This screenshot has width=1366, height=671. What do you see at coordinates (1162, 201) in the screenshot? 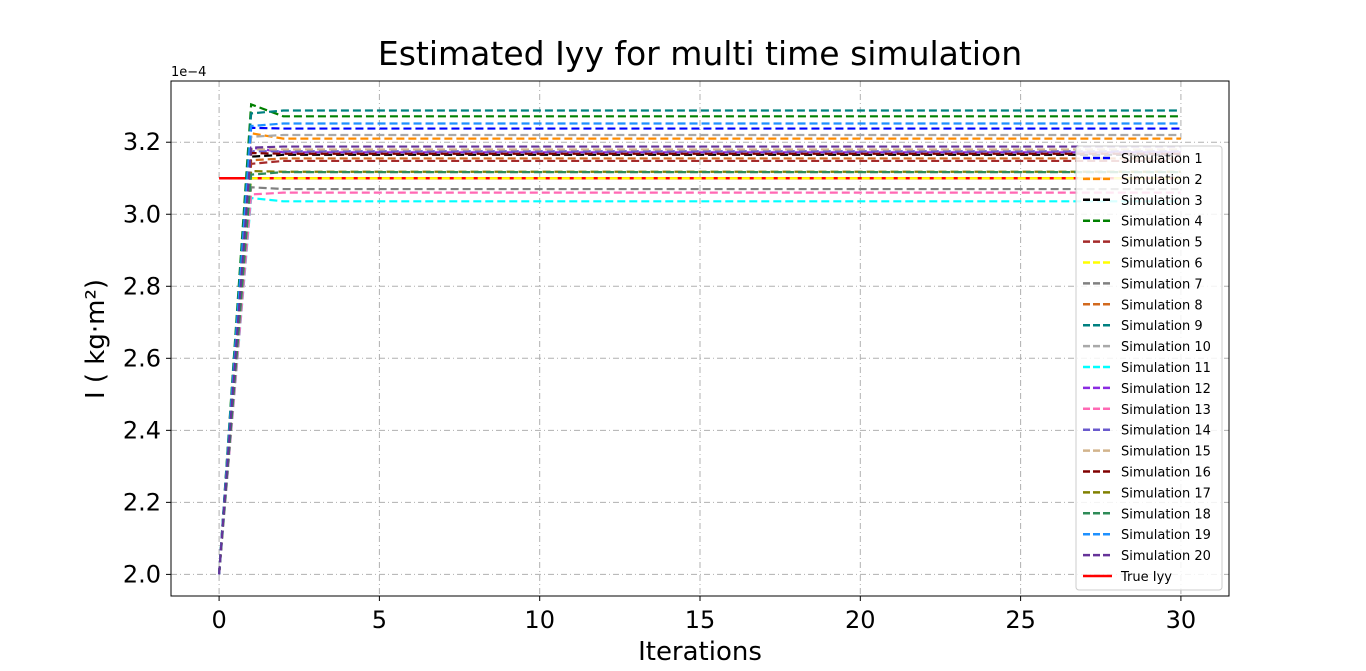
I see `legend-label-simulation-3: Simulation 3` at bounding box center [1162, 201].